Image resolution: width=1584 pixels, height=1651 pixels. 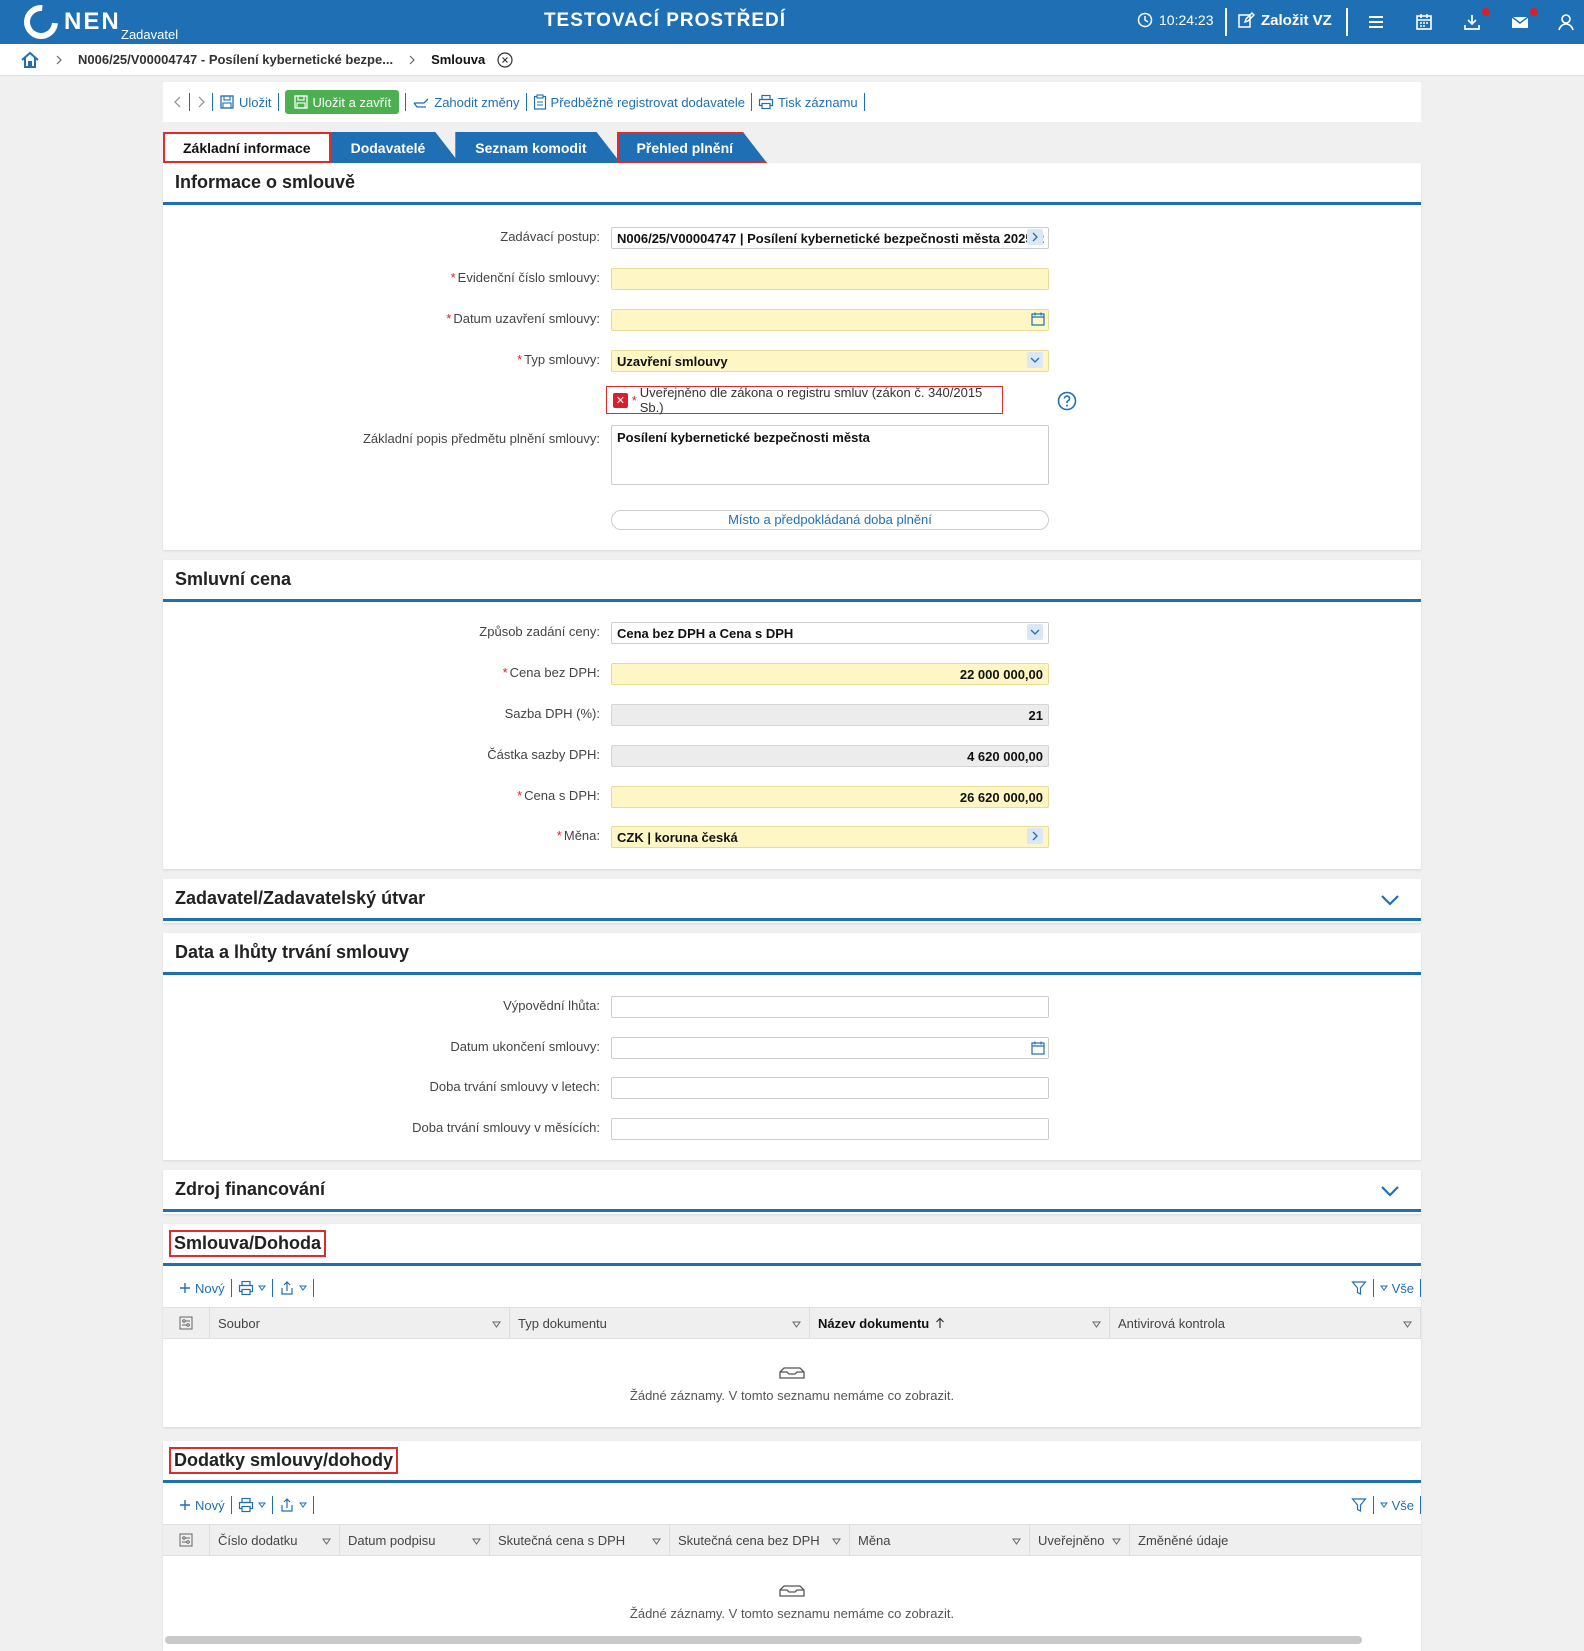 I want to click on price-method-select: Cena bez DPH a Cena s DPH, so click(x=830, y=633).